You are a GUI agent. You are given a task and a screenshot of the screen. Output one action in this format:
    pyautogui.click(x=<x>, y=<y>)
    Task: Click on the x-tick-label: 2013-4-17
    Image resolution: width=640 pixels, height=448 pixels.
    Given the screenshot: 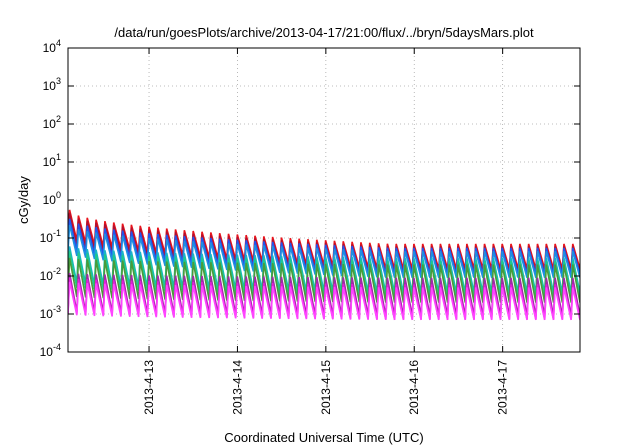 What is the action you would take?
    pyautogui.click(x=503, y=387)
    